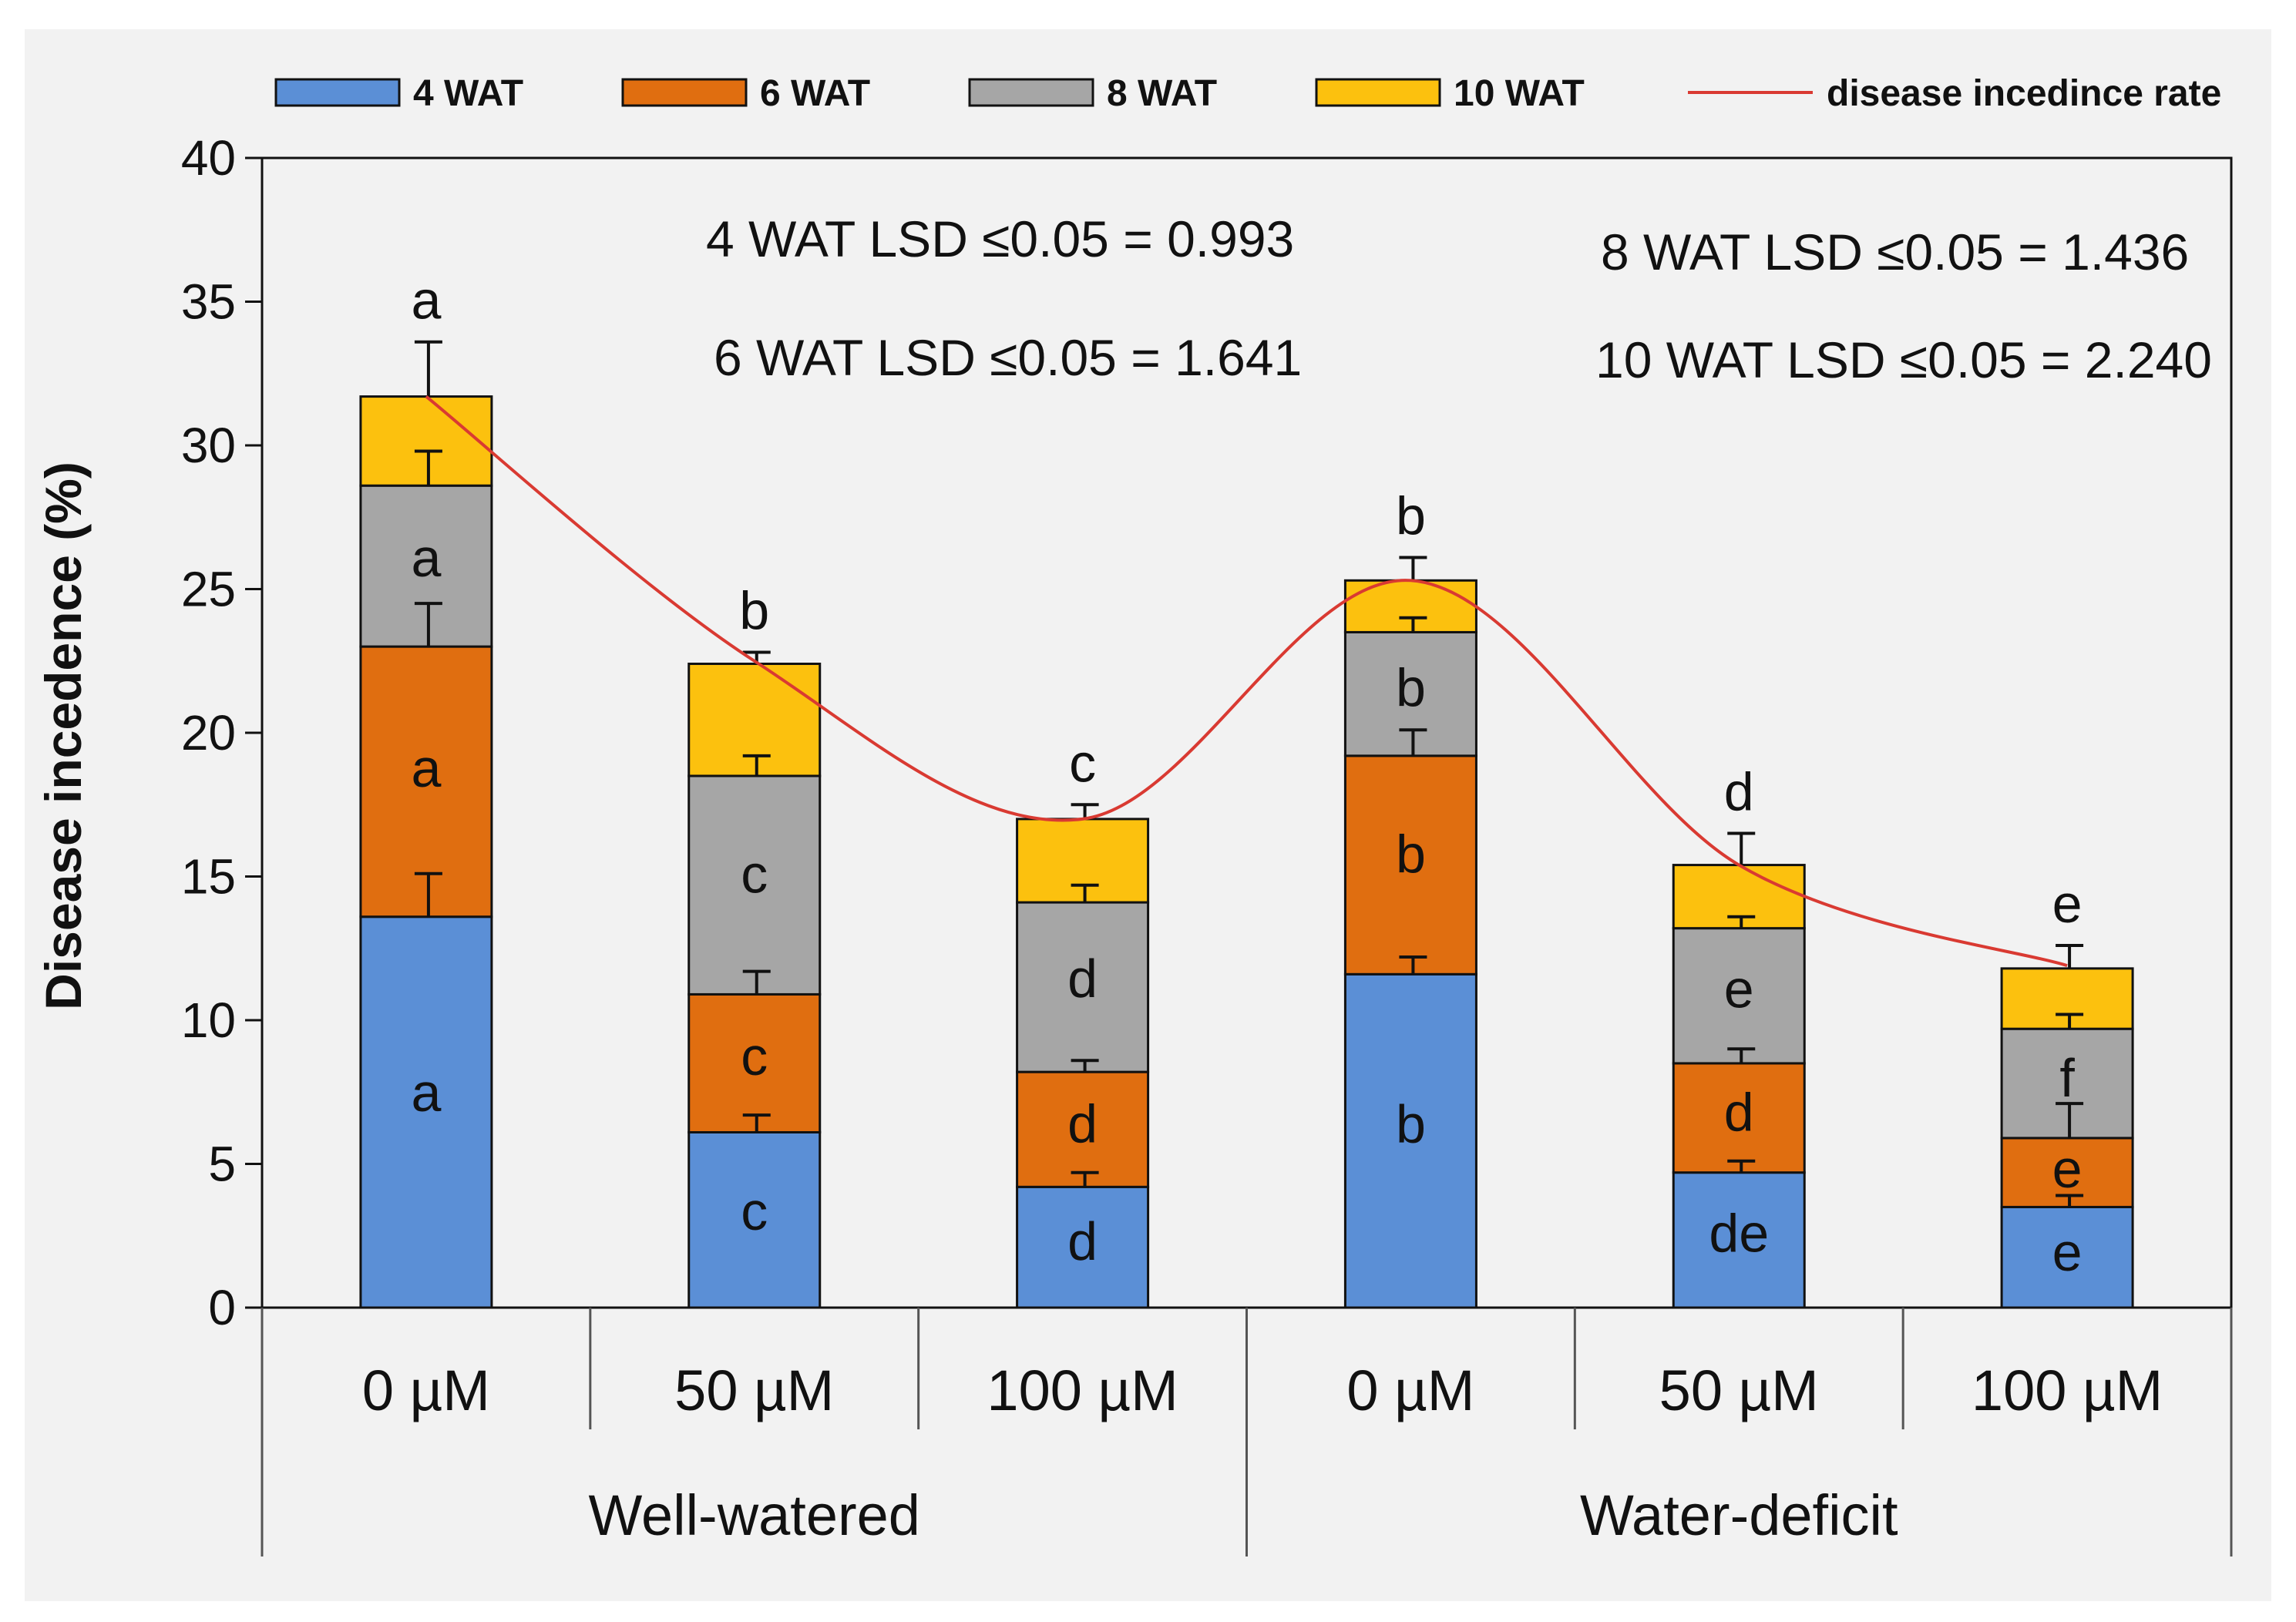 The width and height of the screenshot is (2296, 1622). What do you see at coordinates (815, 93) in the screenshot?
I see `legend-label: 6 WAT` at bounding box center [815, 93].